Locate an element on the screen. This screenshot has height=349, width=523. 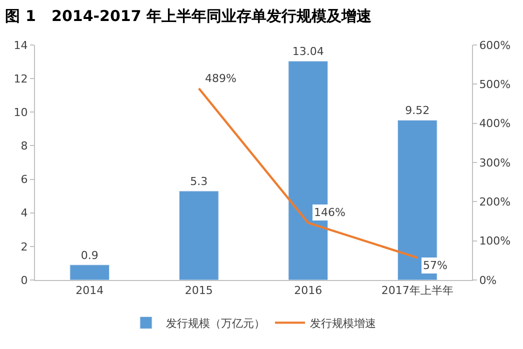
x-tick-label: 2016 is located at coordinates (308, 291).